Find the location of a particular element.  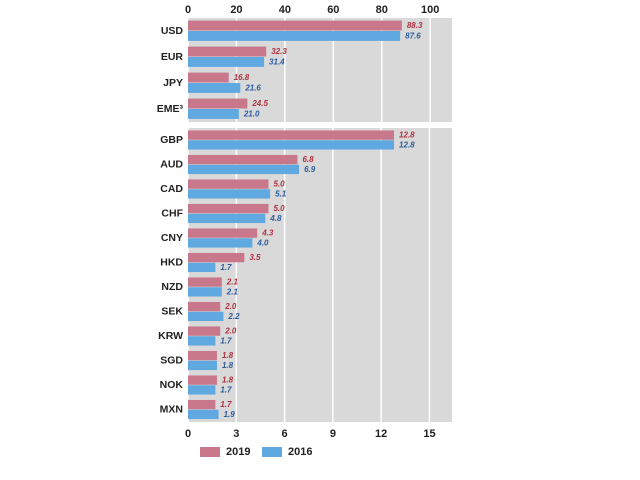

x-tick-label: 15 is located at coordinates (429, 434).